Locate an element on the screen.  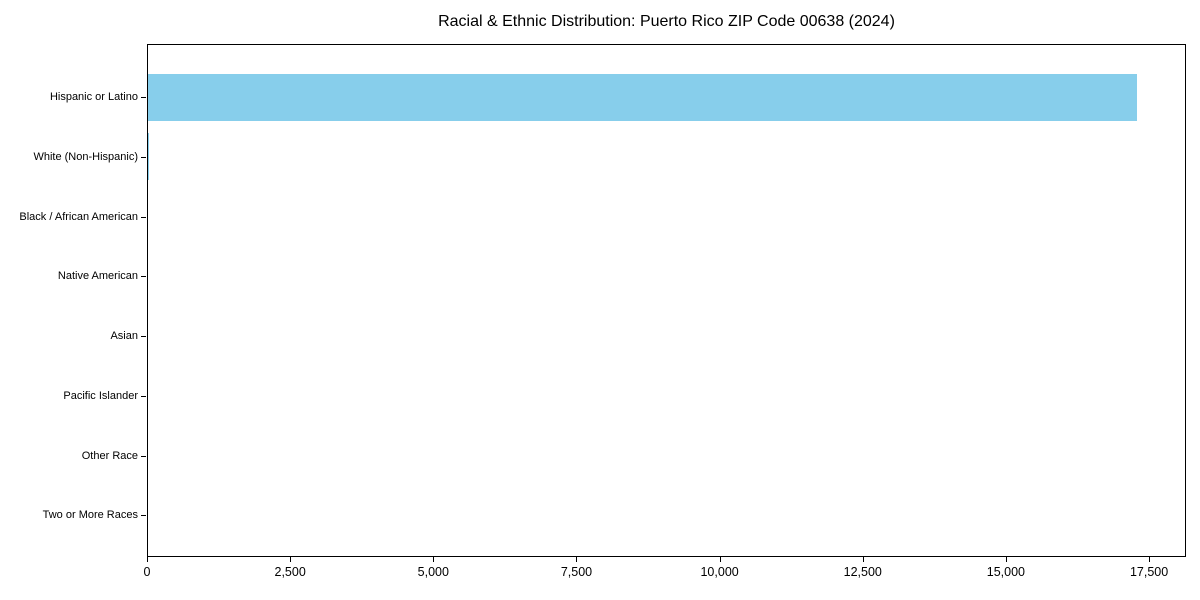
y-tick-label-pacific-islander: Pacific Islander is located at coordinates (100, 395).